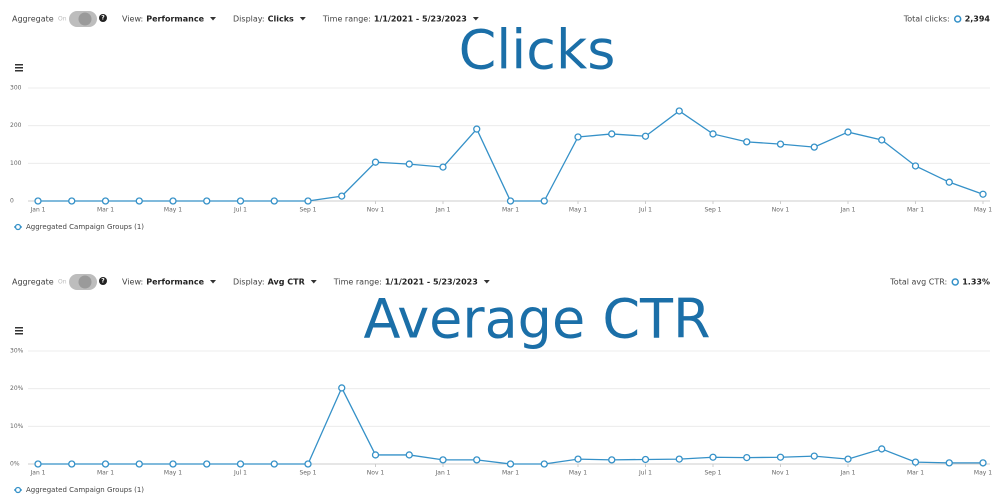  I want to click on y-tick-label: 0%, so click(15, 464).